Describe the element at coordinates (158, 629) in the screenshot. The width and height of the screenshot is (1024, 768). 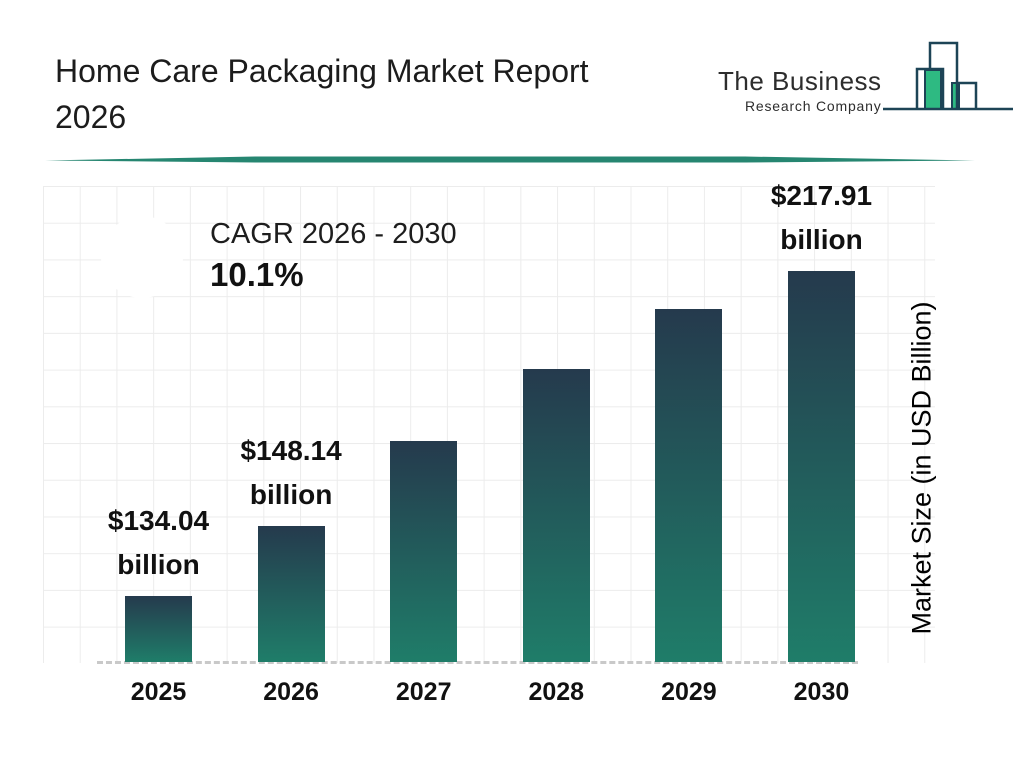
I see `bar-2025` at that location.